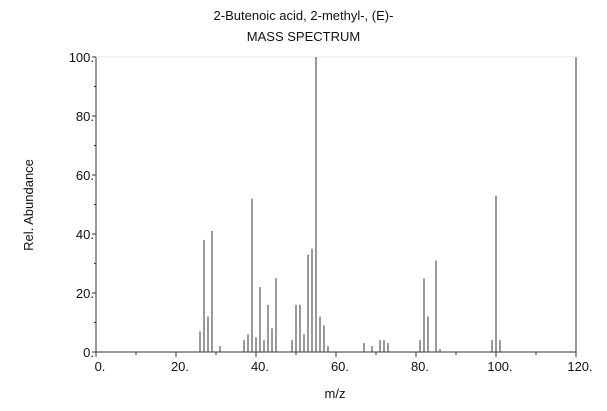 The image size is (607, 411). What do you see at coordinates (335, 393) in the screenshot?
I see `x-axis-label: m/z` at bounding box center [335, 393].